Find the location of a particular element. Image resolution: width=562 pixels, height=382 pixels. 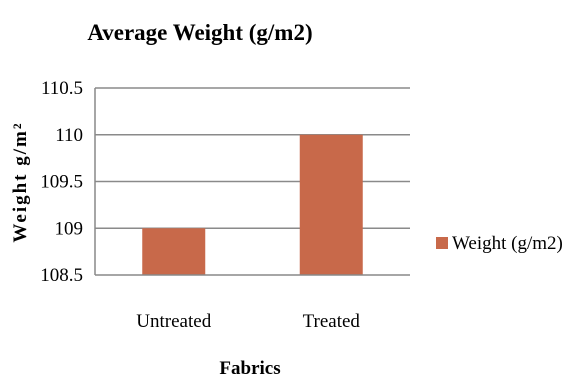

x-tick-label: Untreated is located at coordinates (173, 321).